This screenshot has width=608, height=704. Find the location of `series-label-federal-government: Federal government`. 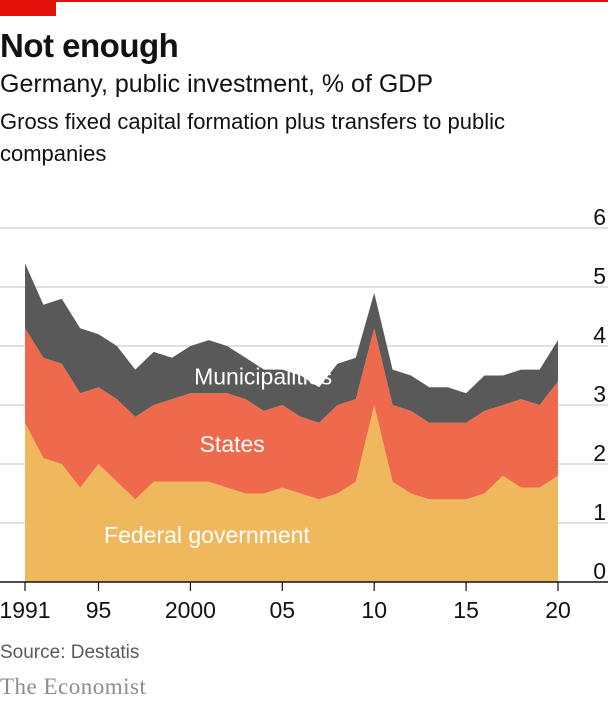

series-label-federal-government: Federal government is located at coordinates (207, 535).